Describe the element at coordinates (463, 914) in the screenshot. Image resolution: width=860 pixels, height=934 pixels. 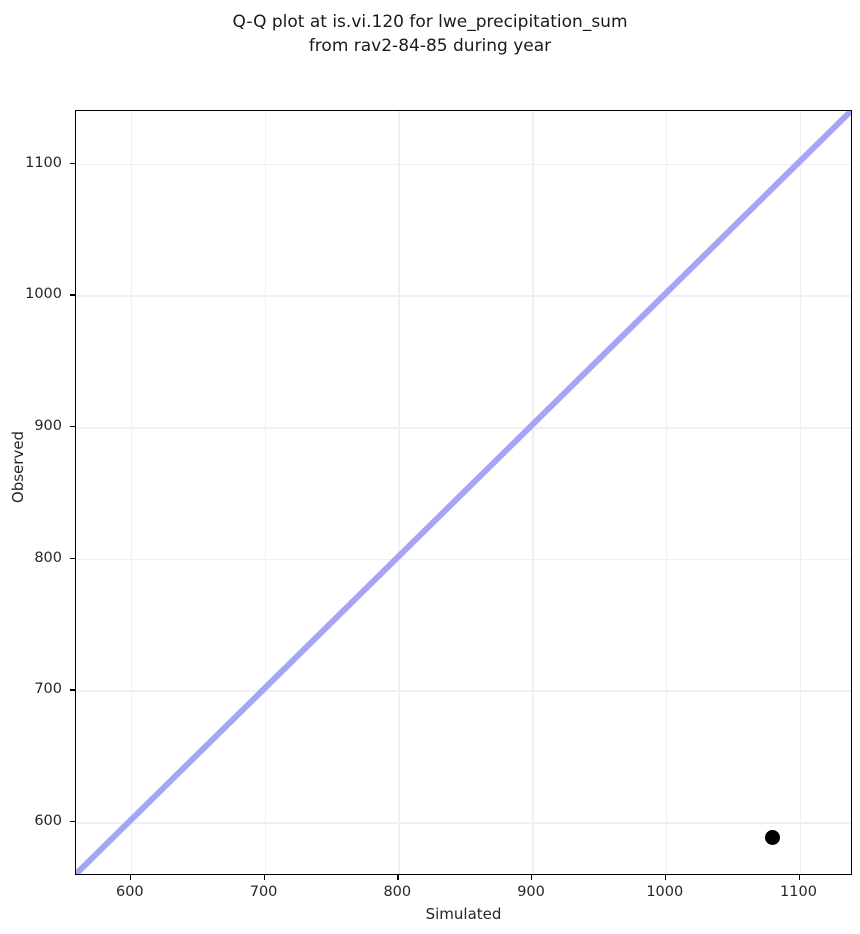
I see `x-axis-label: Simulated` at that location.